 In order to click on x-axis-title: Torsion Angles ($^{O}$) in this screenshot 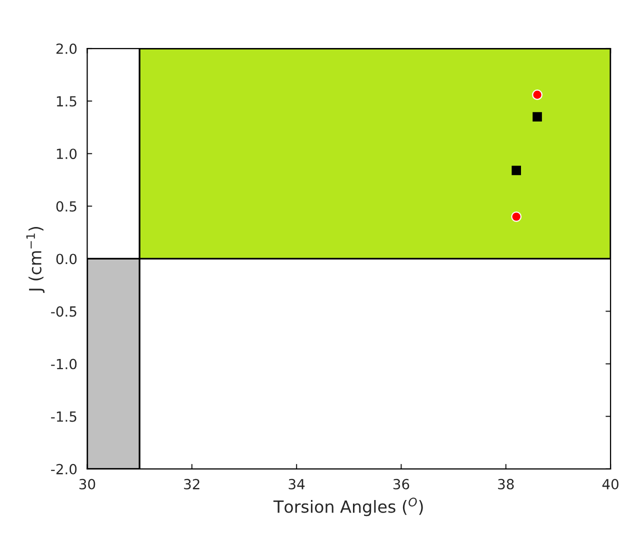, I will do `click(348, 507)`.